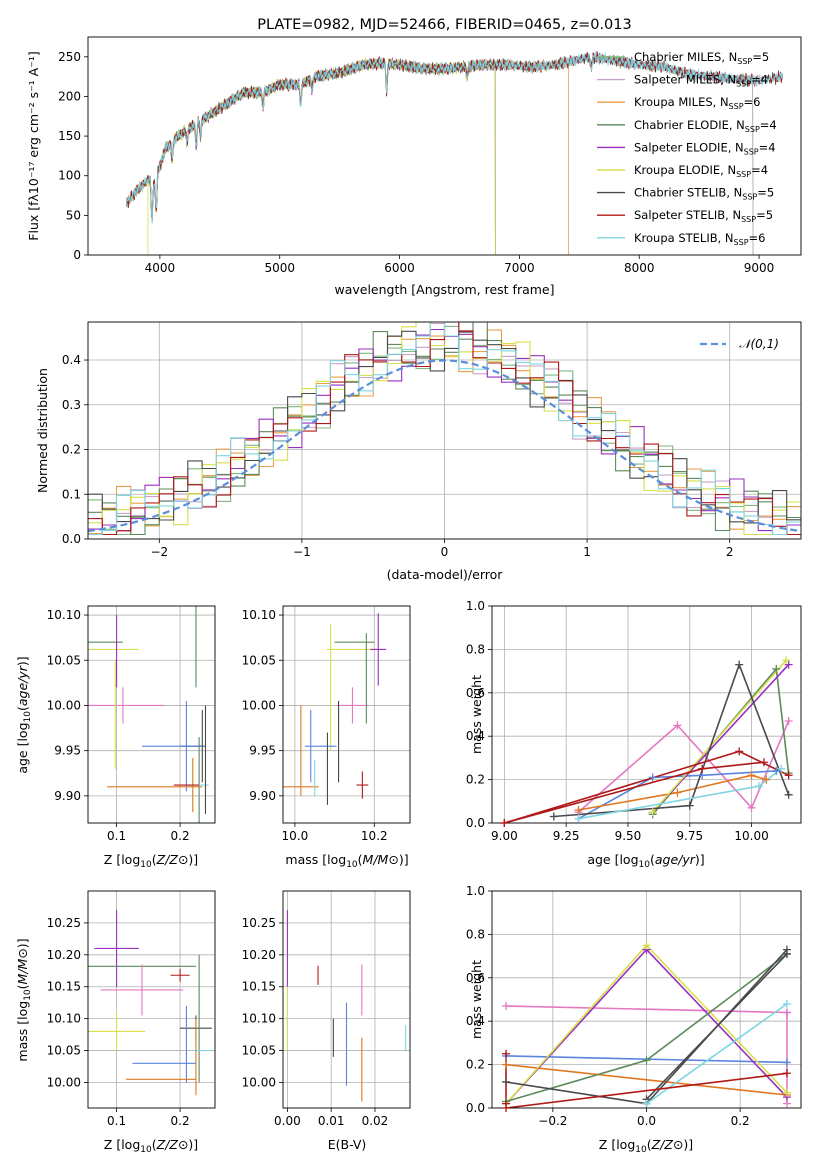 The image size is (819, 1170). Describe the element at coordinates (259, 923) in the screenshot. I see `y-tick-label: 10.25` at that location.